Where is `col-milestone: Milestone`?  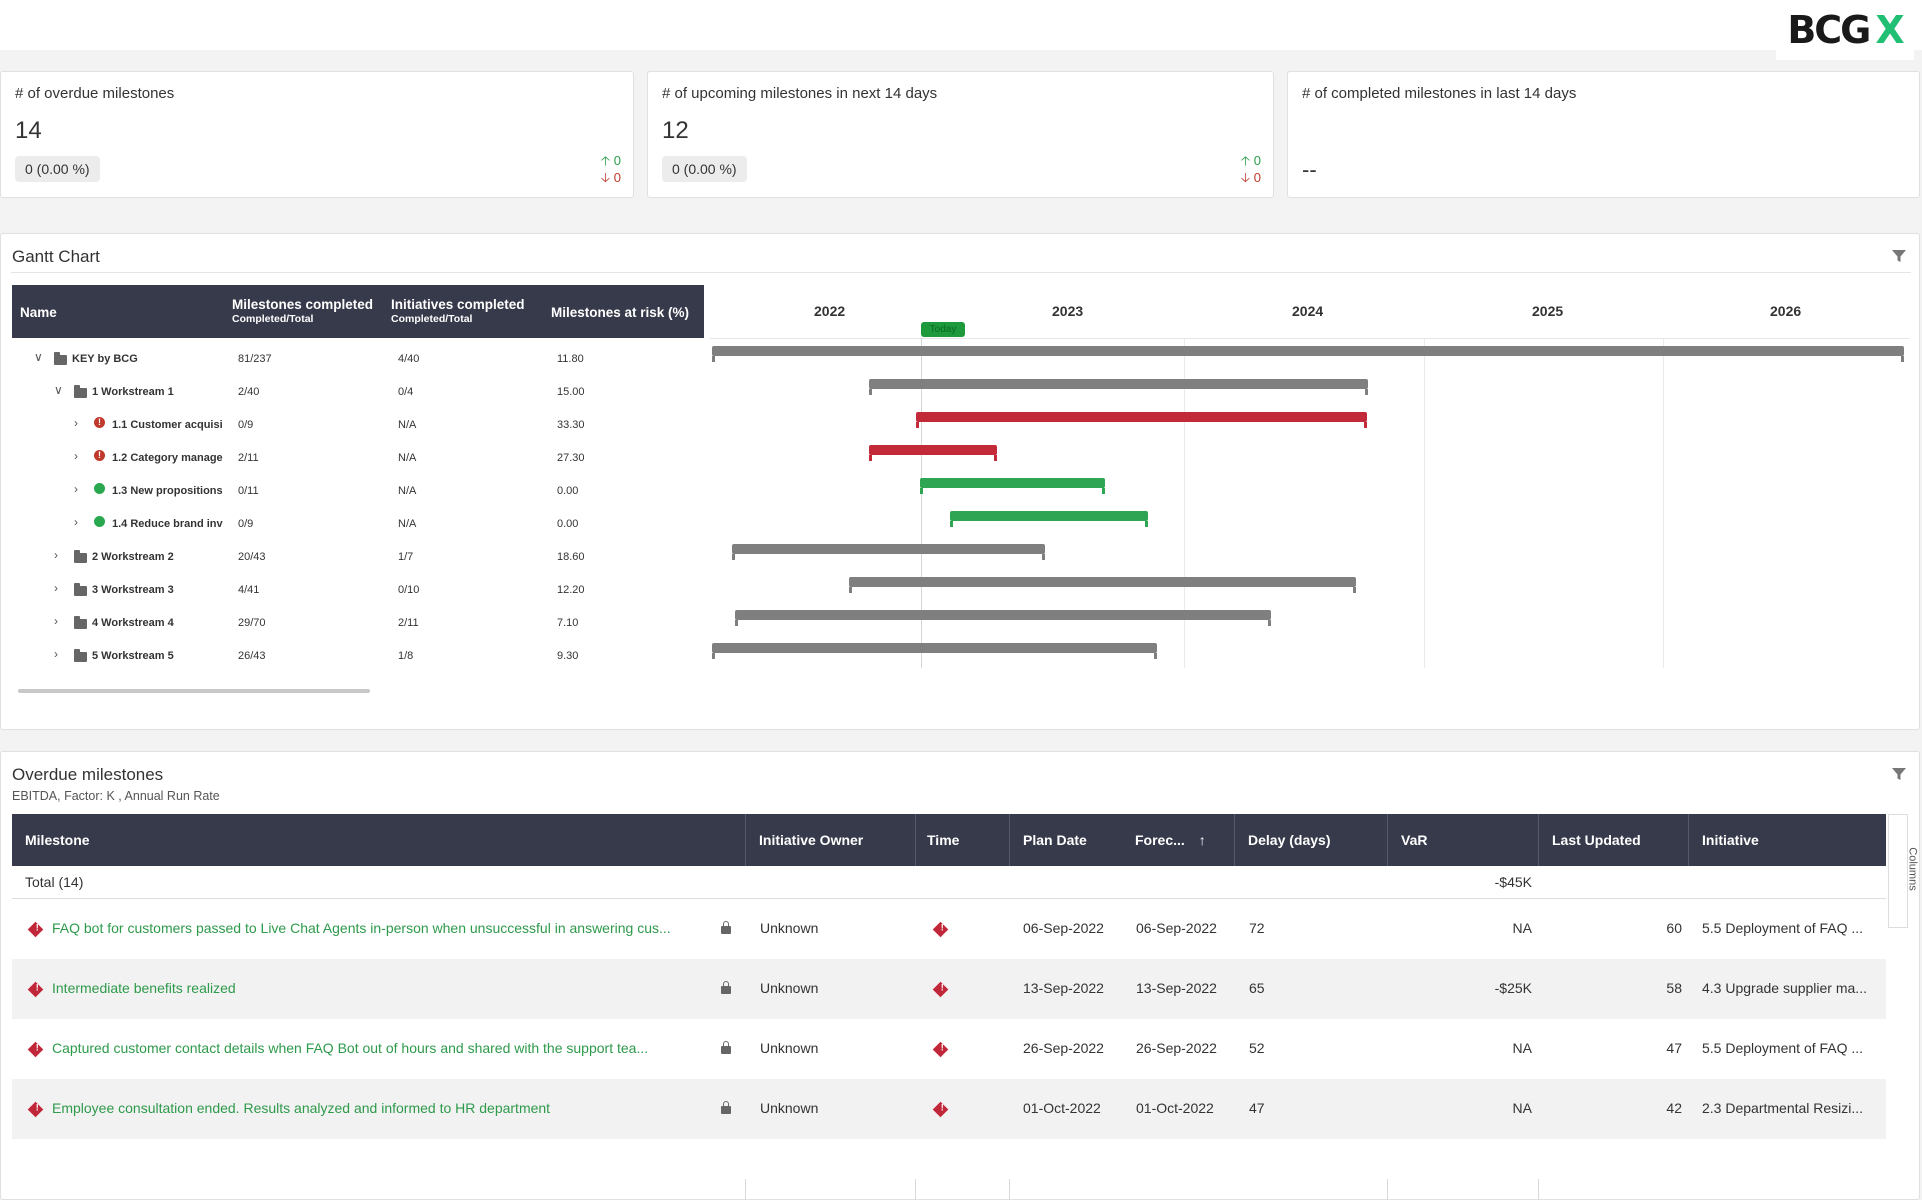 col-milestone: Milestone is located at coordinates (57, 840).